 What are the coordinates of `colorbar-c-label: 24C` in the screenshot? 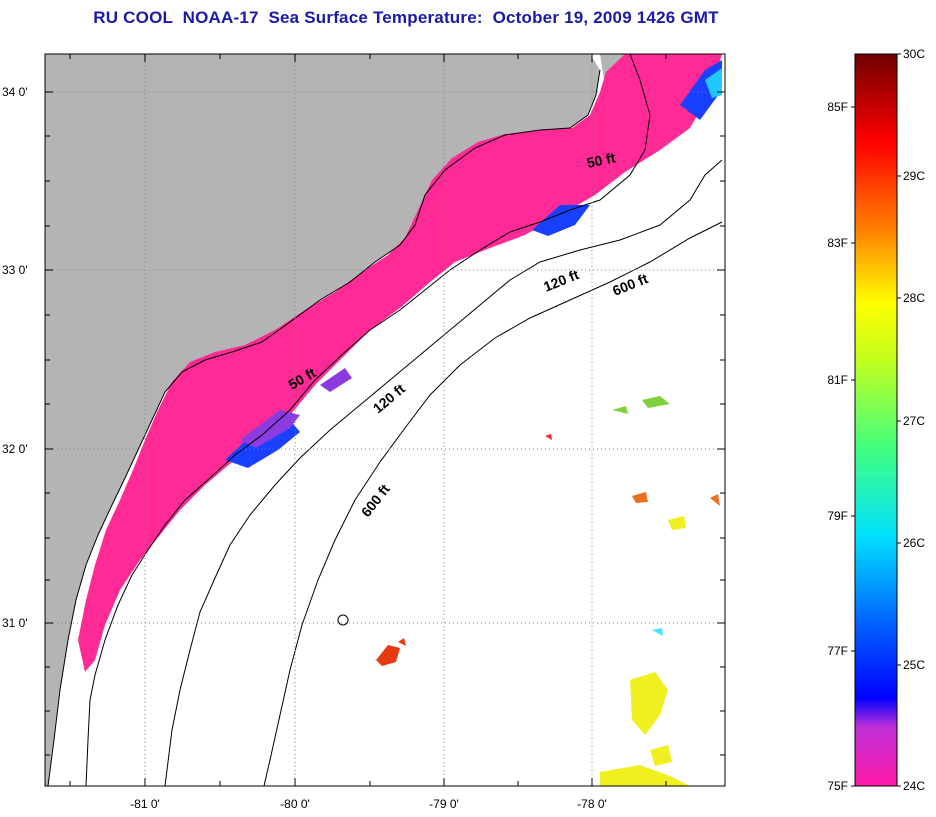 It's located at (914, 786).